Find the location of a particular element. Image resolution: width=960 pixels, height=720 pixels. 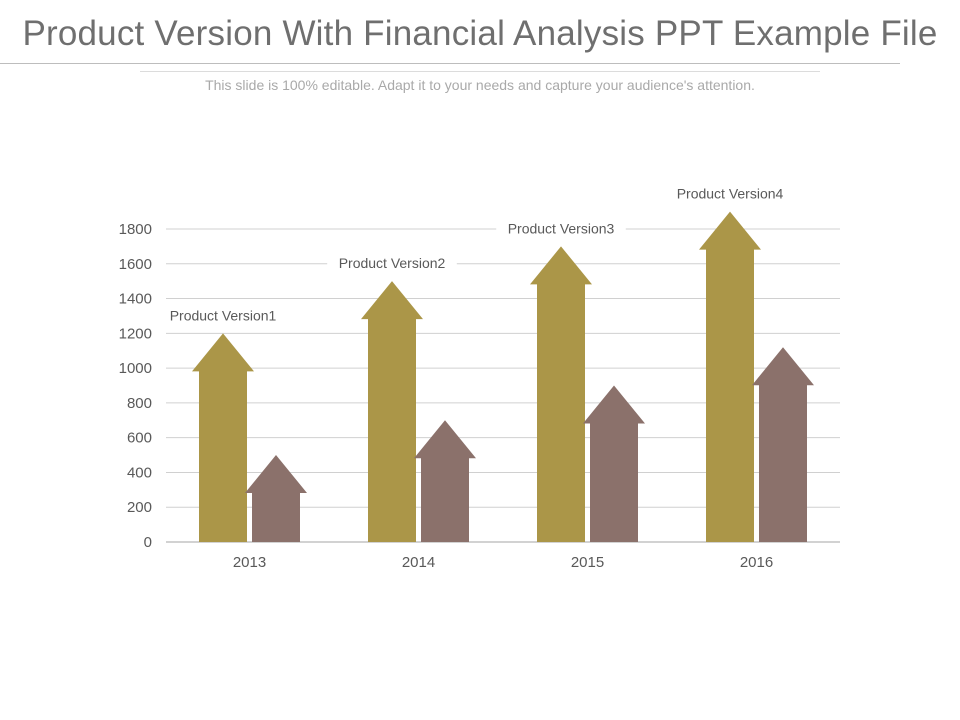

y-tick-label: 1600 is located at coordinates (135, 264).